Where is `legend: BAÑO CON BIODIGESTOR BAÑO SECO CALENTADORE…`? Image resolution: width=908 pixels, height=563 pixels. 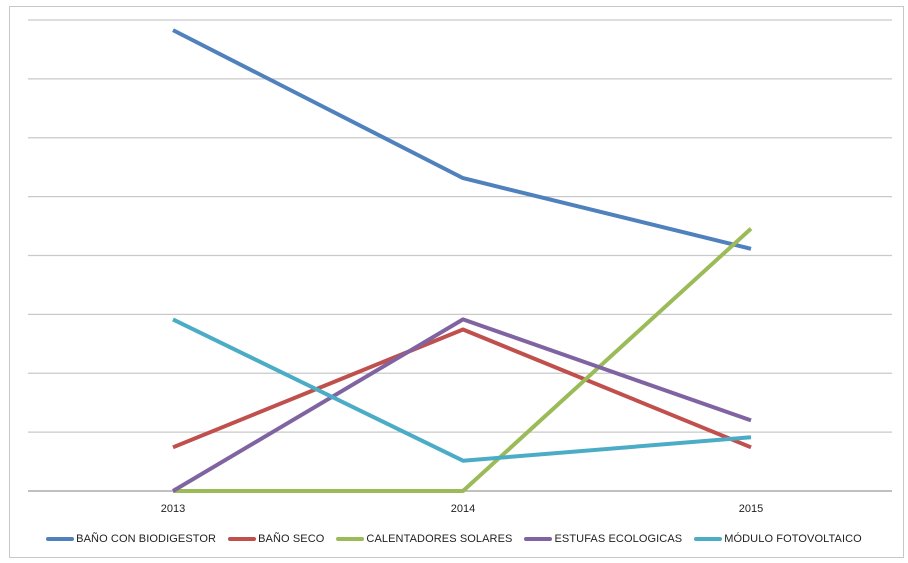 legend: BAÑO CON BIODIGESTOR BAÑO SECO CALENTADORE… is located at coordinates (454, 539).